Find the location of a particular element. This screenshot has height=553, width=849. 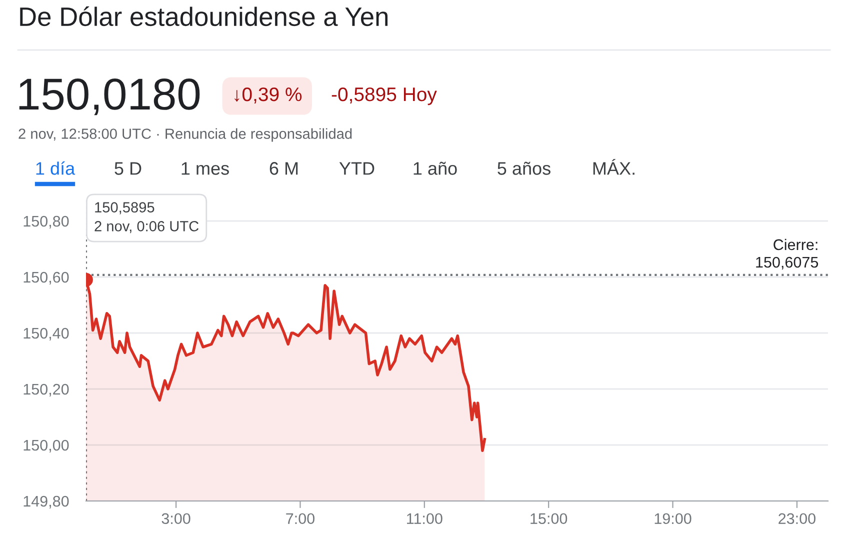

text: YTD is located at coordinates (356, 168).